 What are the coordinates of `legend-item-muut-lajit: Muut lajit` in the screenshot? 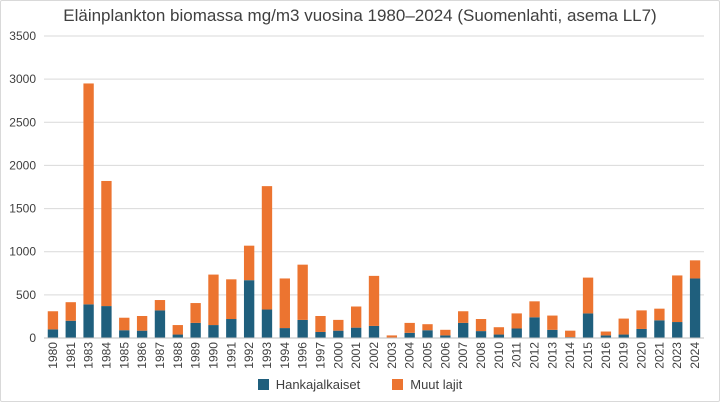 It's located at (427, 384).